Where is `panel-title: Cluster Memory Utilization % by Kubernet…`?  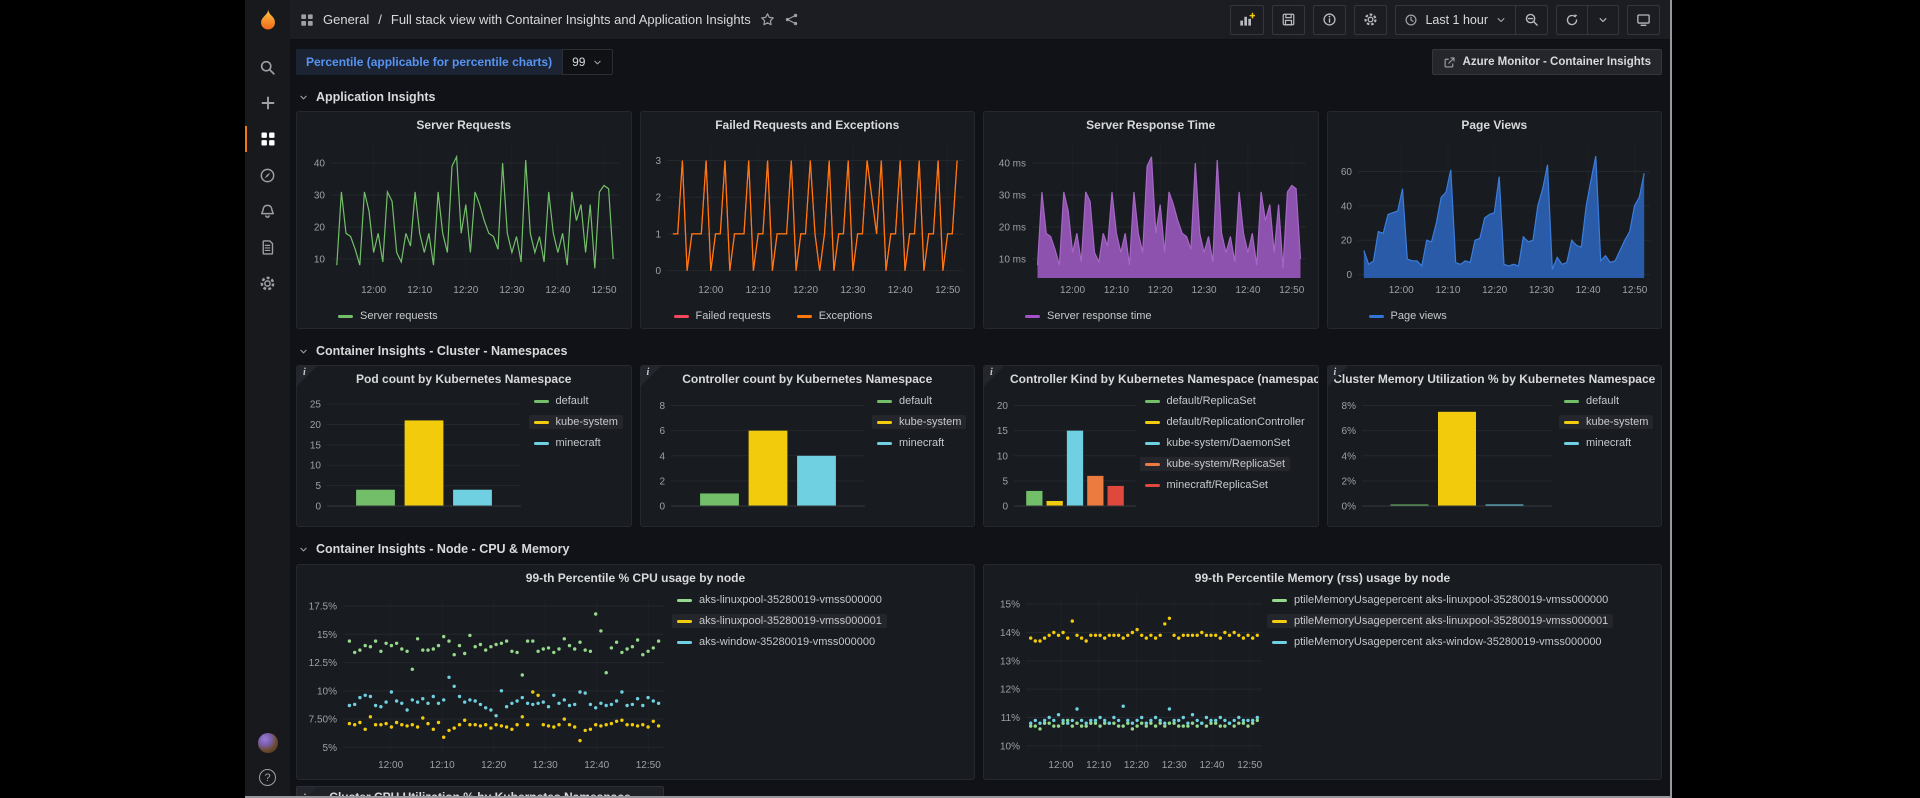
panel-title: Cluster Memory Utilization % by Kubernet… is located at coordinates (1494, 379).